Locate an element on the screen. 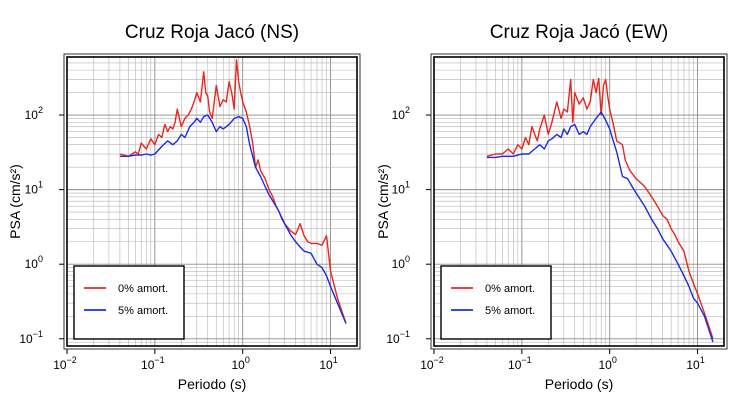  chart-title: Cruz Roja Jacó (NS) is located at coordinates (212, 32).